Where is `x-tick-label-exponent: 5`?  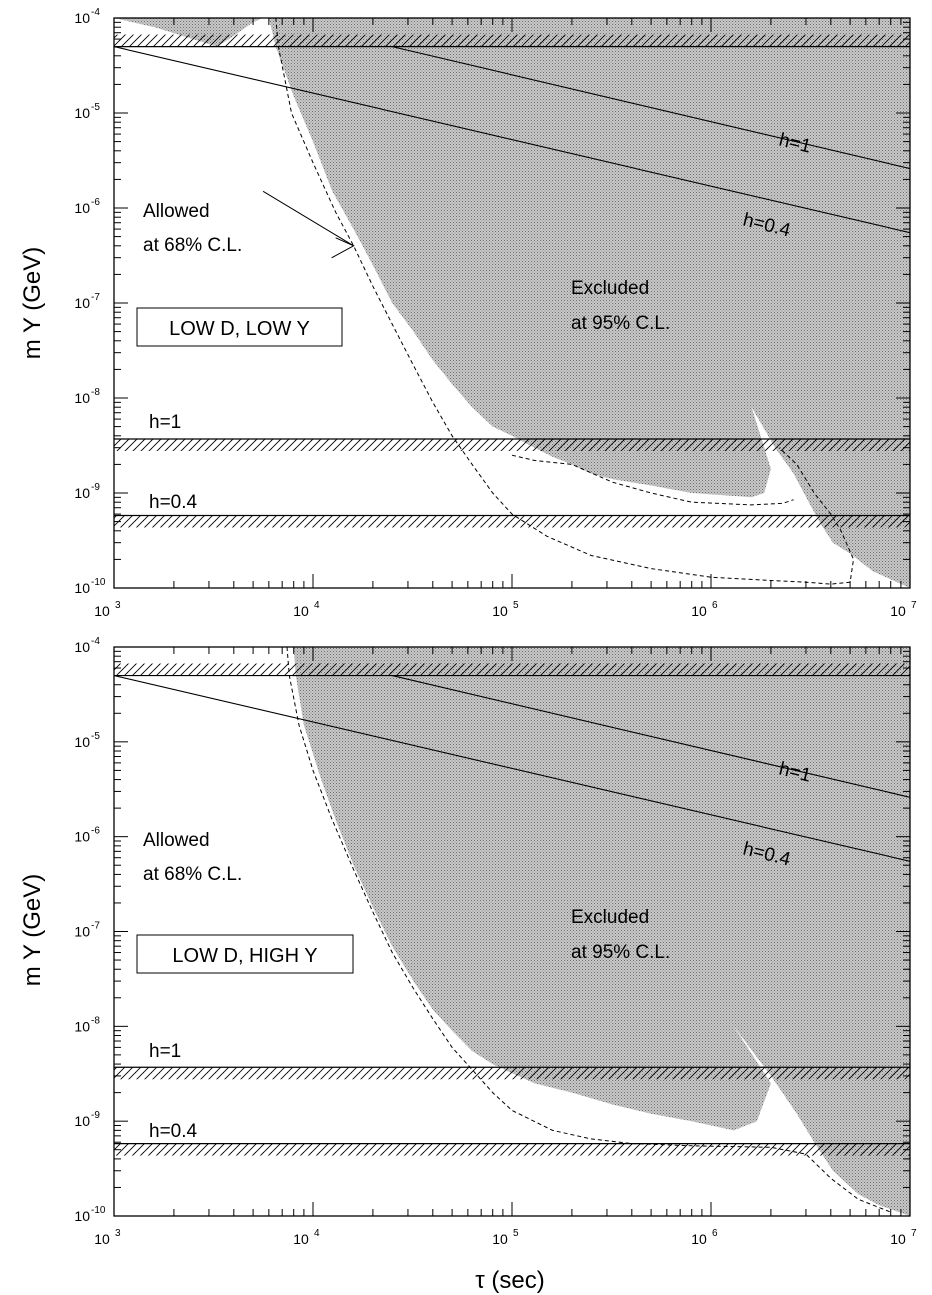
x-tick-label-exponent: 5 is located at coordinates (516, 605).